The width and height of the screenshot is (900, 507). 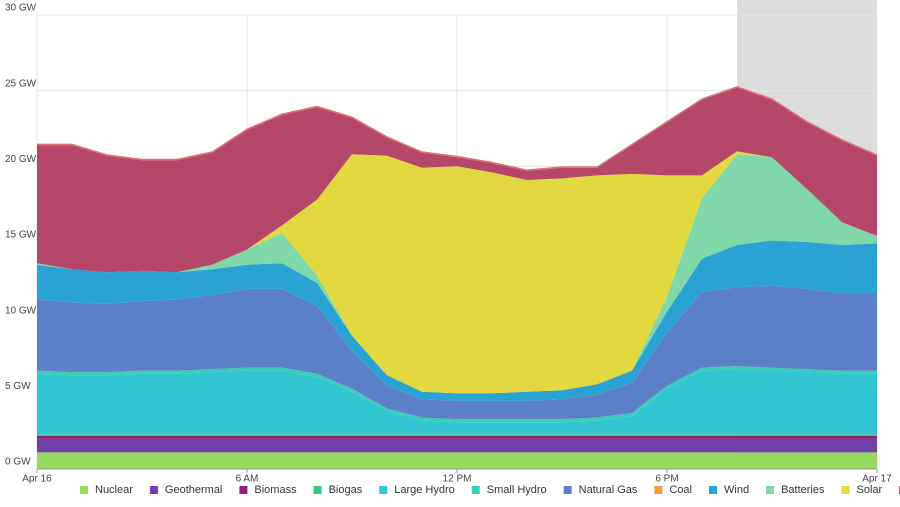 I want to click on legend-label: Nuclear, so click(x=114, y=490).